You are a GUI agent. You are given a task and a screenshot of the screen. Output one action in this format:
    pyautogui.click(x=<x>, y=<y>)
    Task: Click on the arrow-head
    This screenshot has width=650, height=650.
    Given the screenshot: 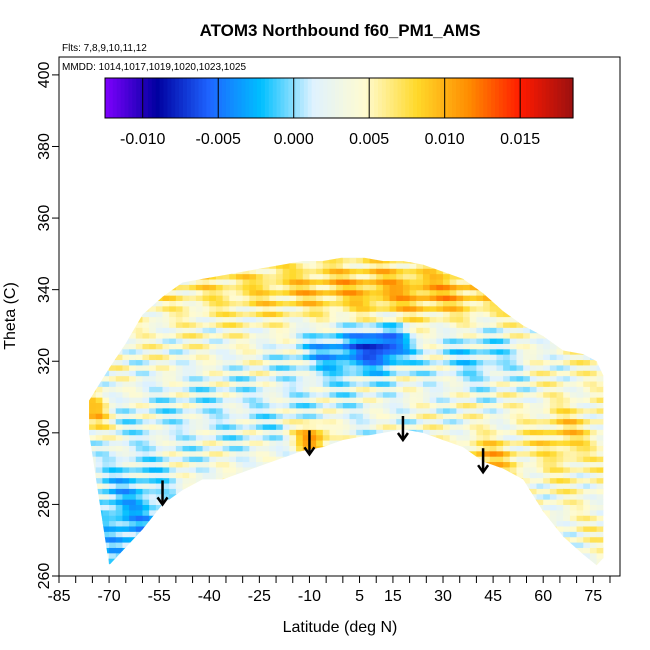 What is the action you would take?
    pyautogui.click(x=402, y=437)
    